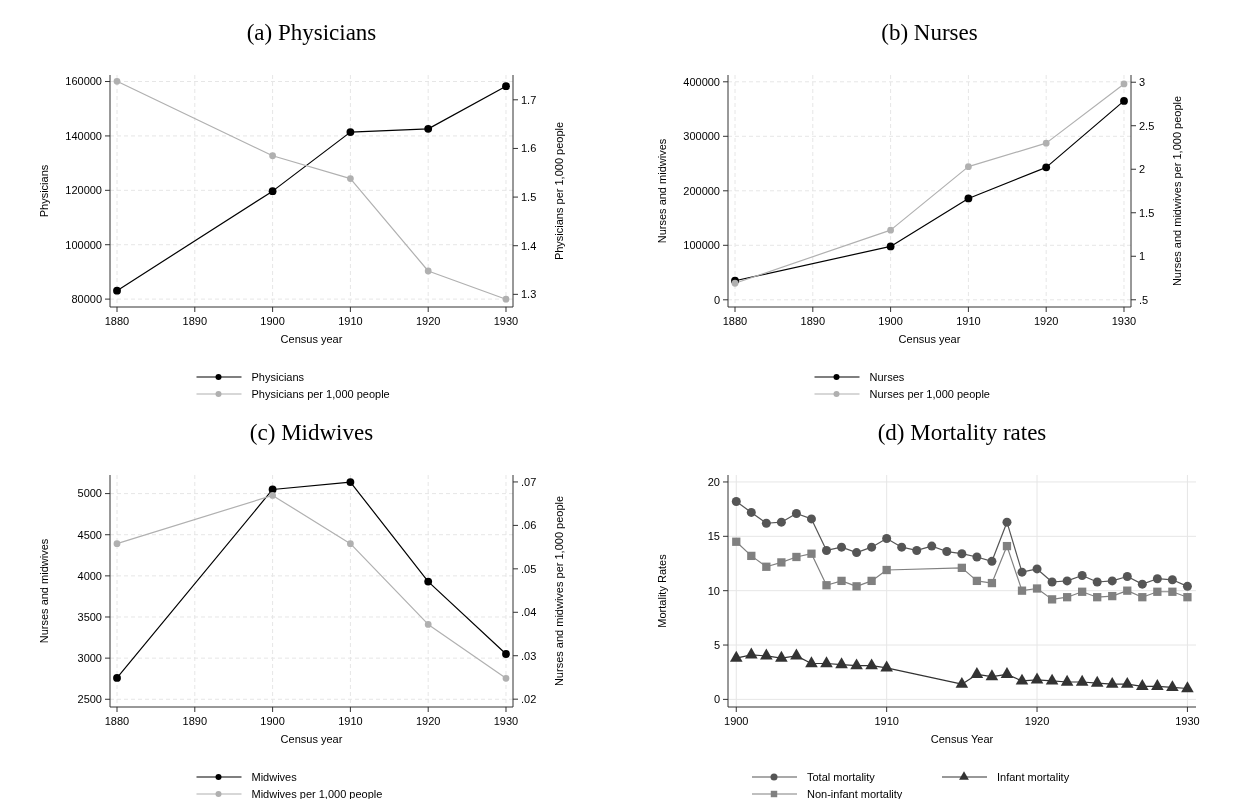  Describe the element at coordinates (529, 294) in the screenshot. I see `y2-tick-label: 1.3` at that location.